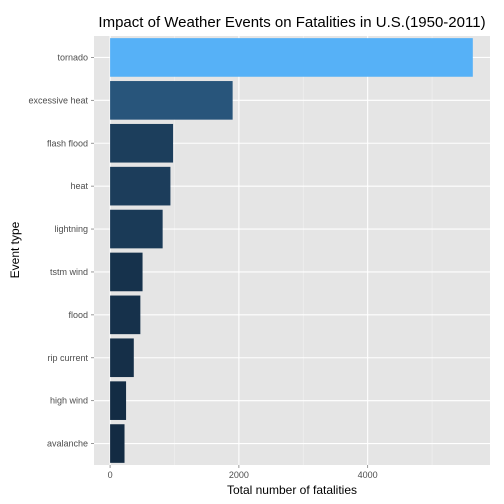 The height and width of the screenshot is (504, 504). I want to click on bar-tornado, so click(291, 57).